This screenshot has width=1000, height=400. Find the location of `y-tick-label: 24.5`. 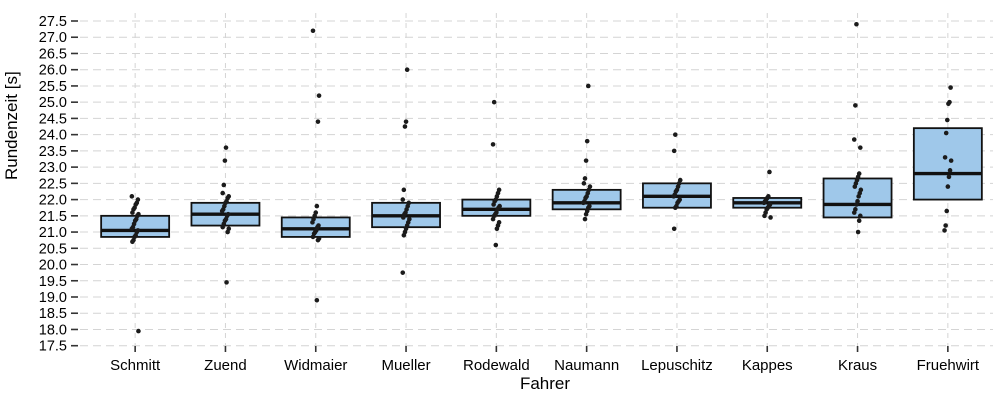

y-tick-label: 24.5 is located at coordinates (53, 119).